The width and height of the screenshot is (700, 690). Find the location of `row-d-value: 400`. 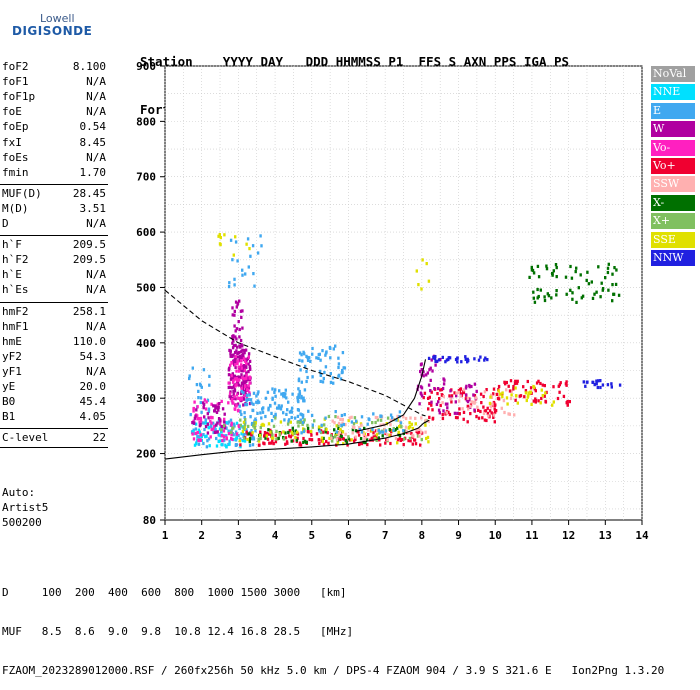

row-d-value: 400 is located at coordinates (118, 592).